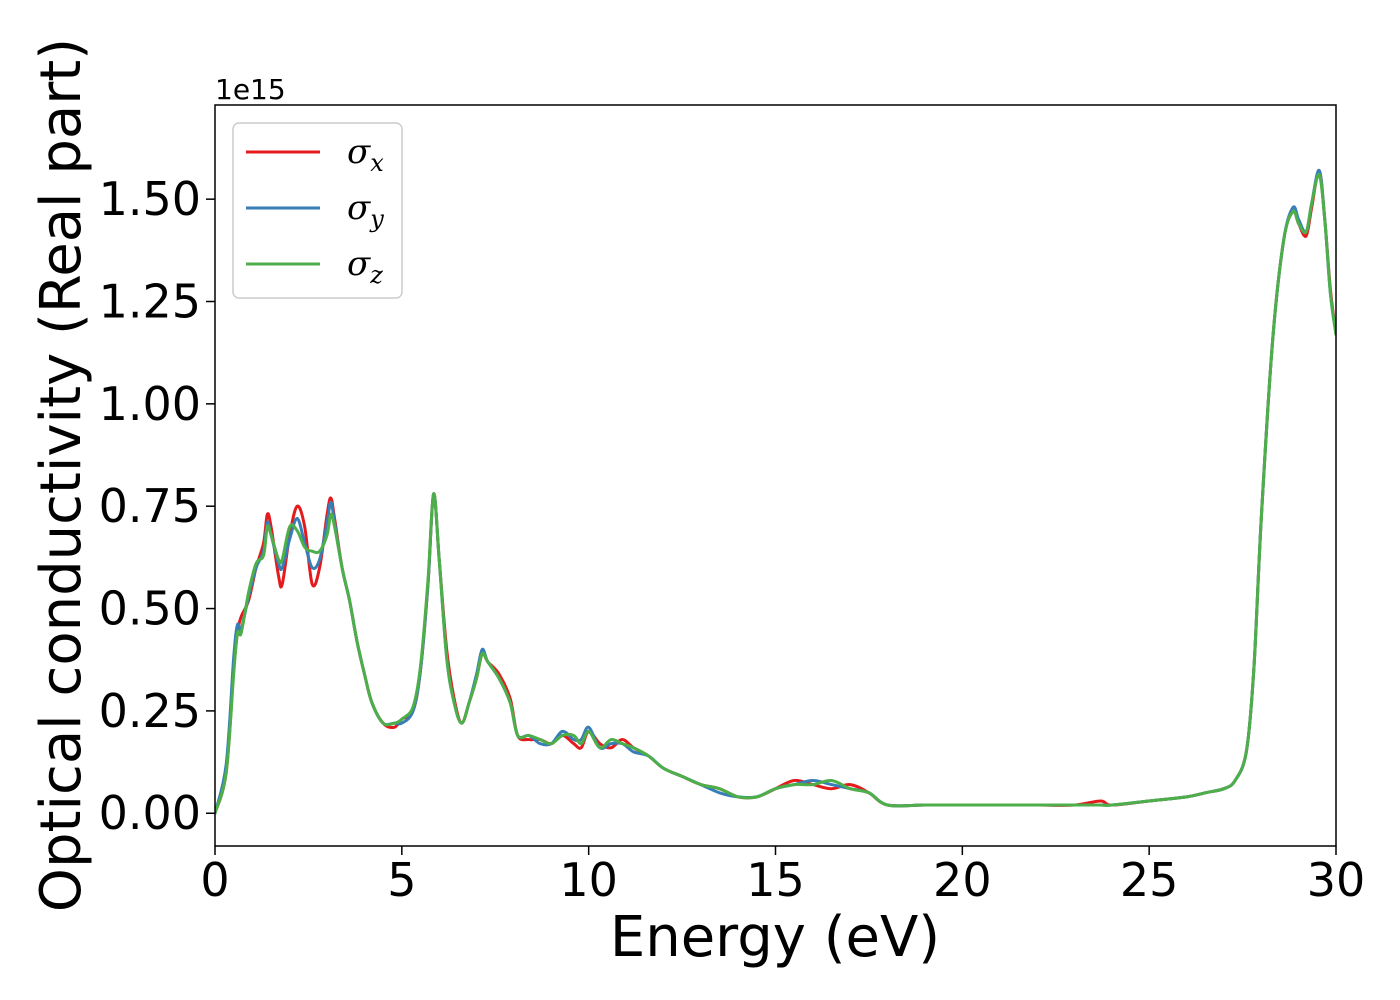  What do you see at coordinates (365, 210) in the screenshot?
I see `legend-label-sigma-y: σy` at bounding box center [365, 210].